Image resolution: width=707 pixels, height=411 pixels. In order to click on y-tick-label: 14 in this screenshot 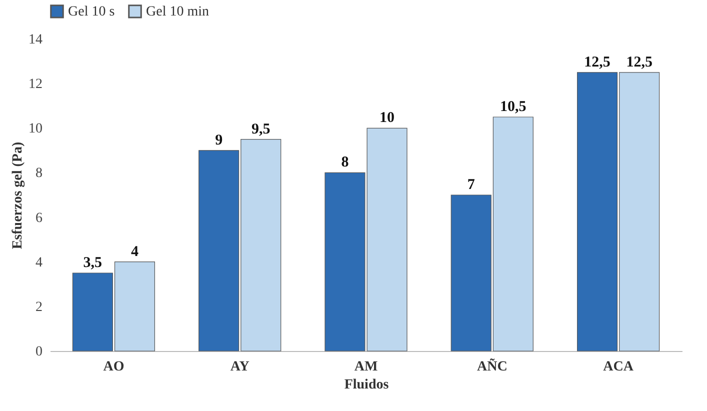, I will do `click(35, 40)`.